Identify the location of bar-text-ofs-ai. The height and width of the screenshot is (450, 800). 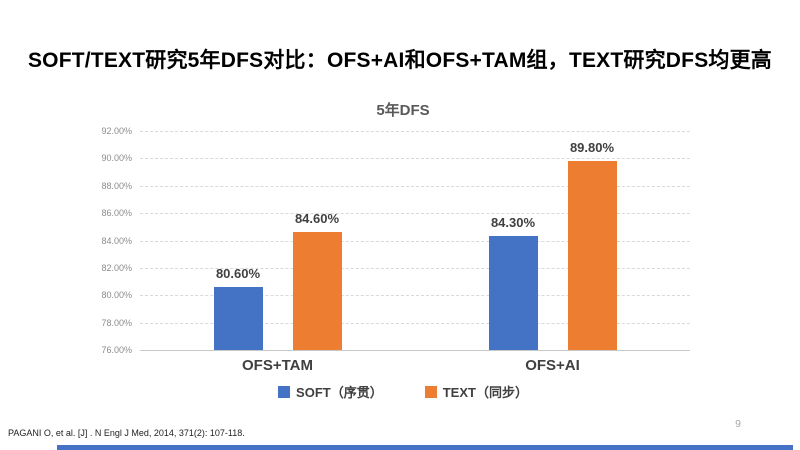
(592, 255).